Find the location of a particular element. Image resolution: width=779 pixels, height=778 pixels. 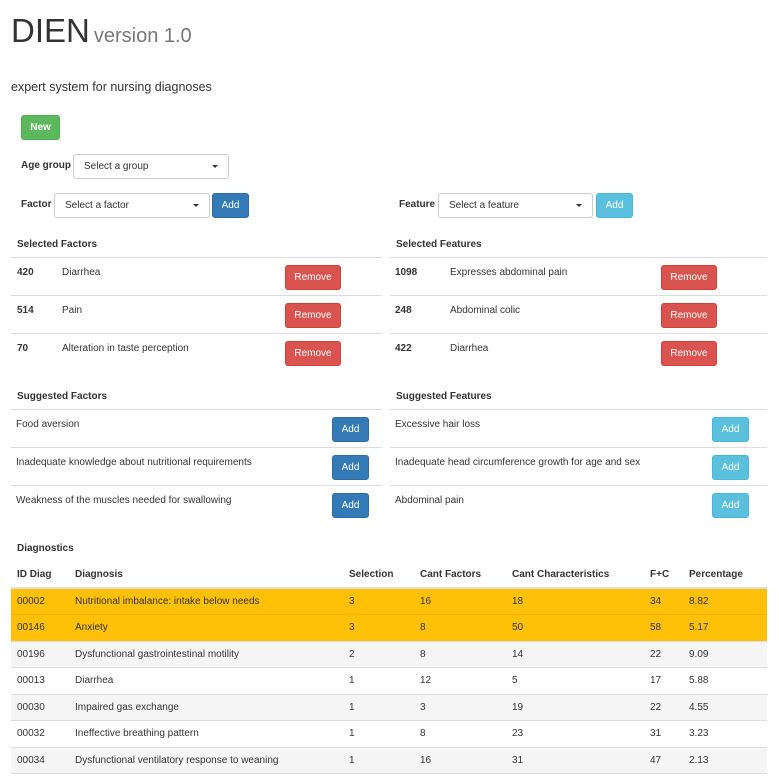

new-button: New is located at coordinates (40, 127).